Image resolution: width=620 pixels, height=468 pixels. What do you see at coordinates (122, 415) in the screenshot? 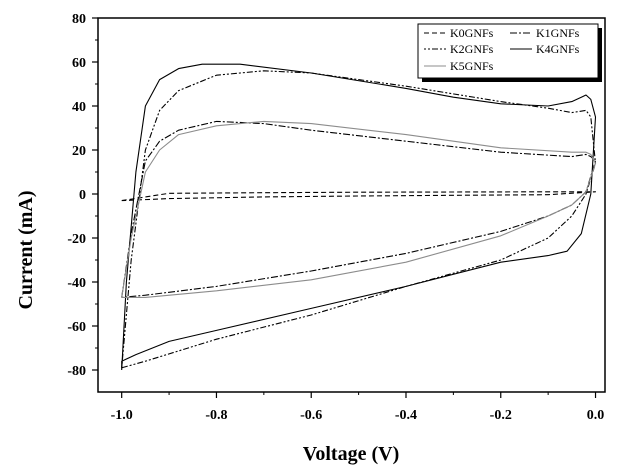
I see `x-tick-label: -1.0` at bounding box center [122, 415].